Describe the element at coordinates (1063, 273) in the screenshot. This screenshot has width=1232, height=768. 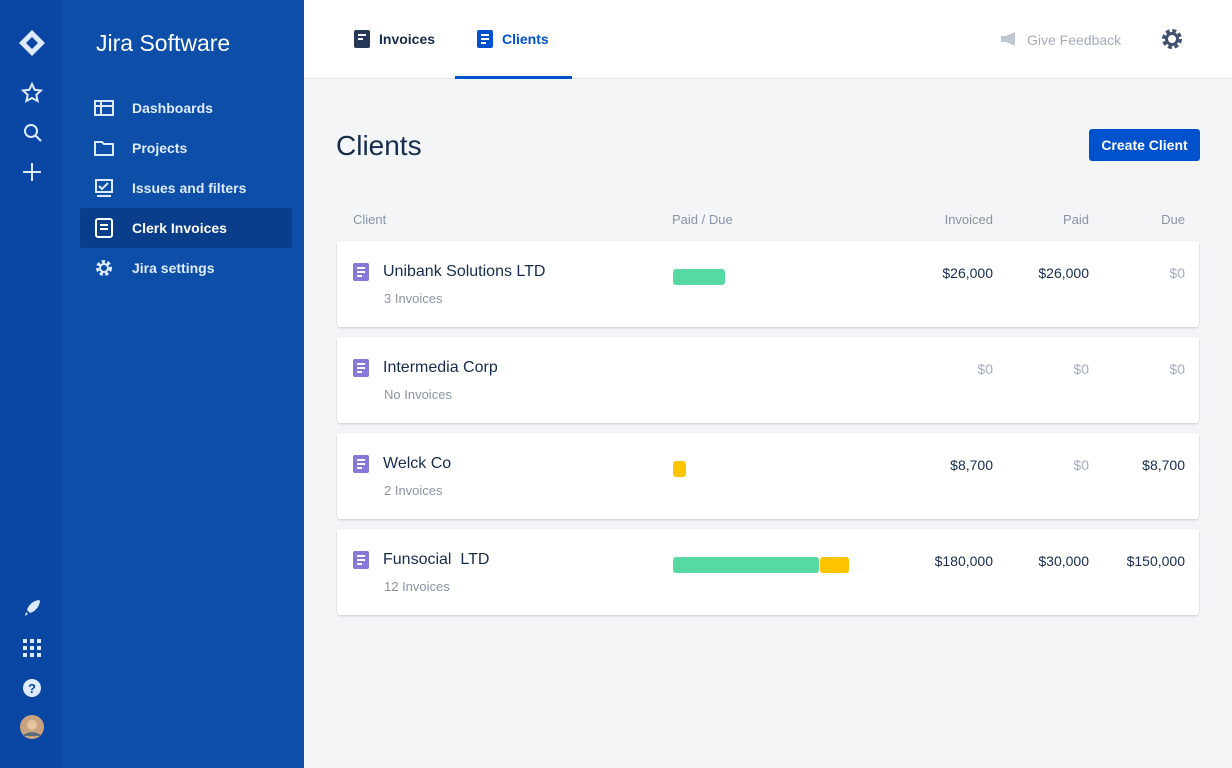
I see `paid: $26,000` at that location.